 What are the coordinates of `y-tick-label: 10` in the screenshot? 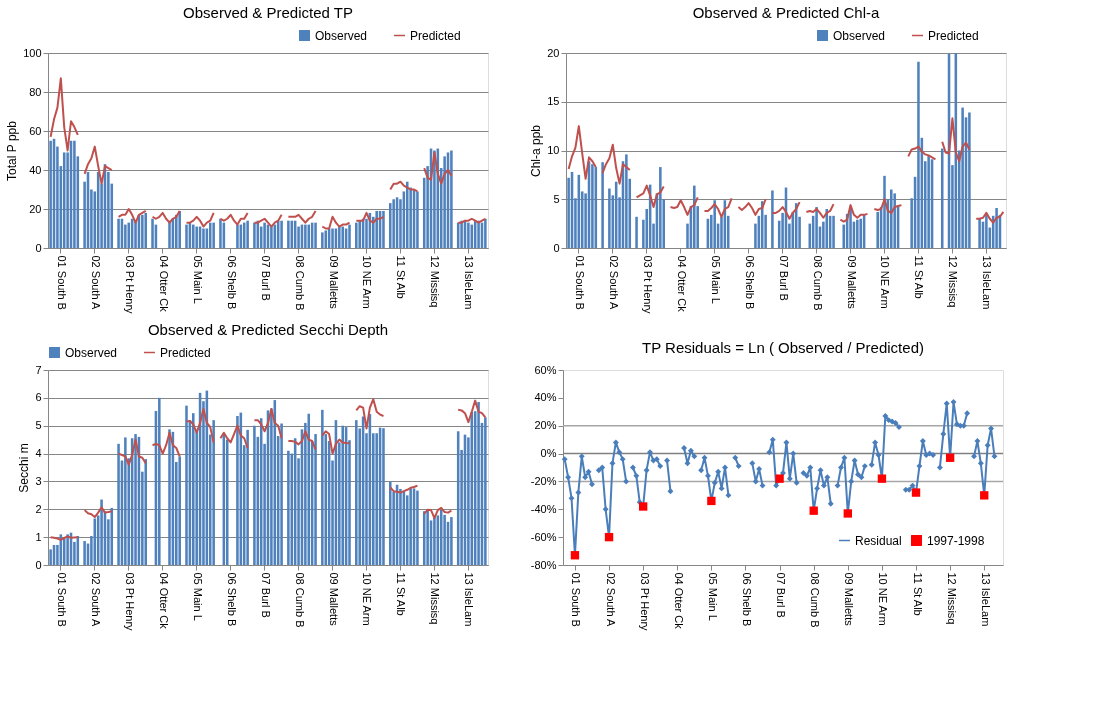 It's located at (553, 150).